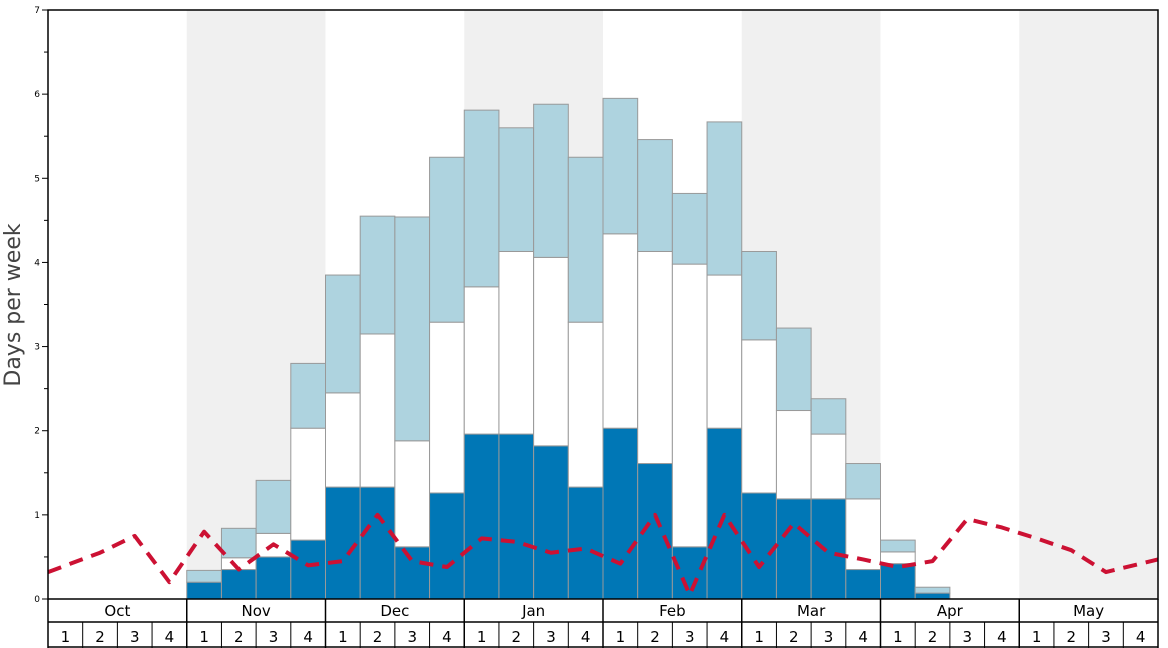 The height and width of the screenshot is (648, 1168). I want to click on y-tick-label: 6, so click(37, 95).